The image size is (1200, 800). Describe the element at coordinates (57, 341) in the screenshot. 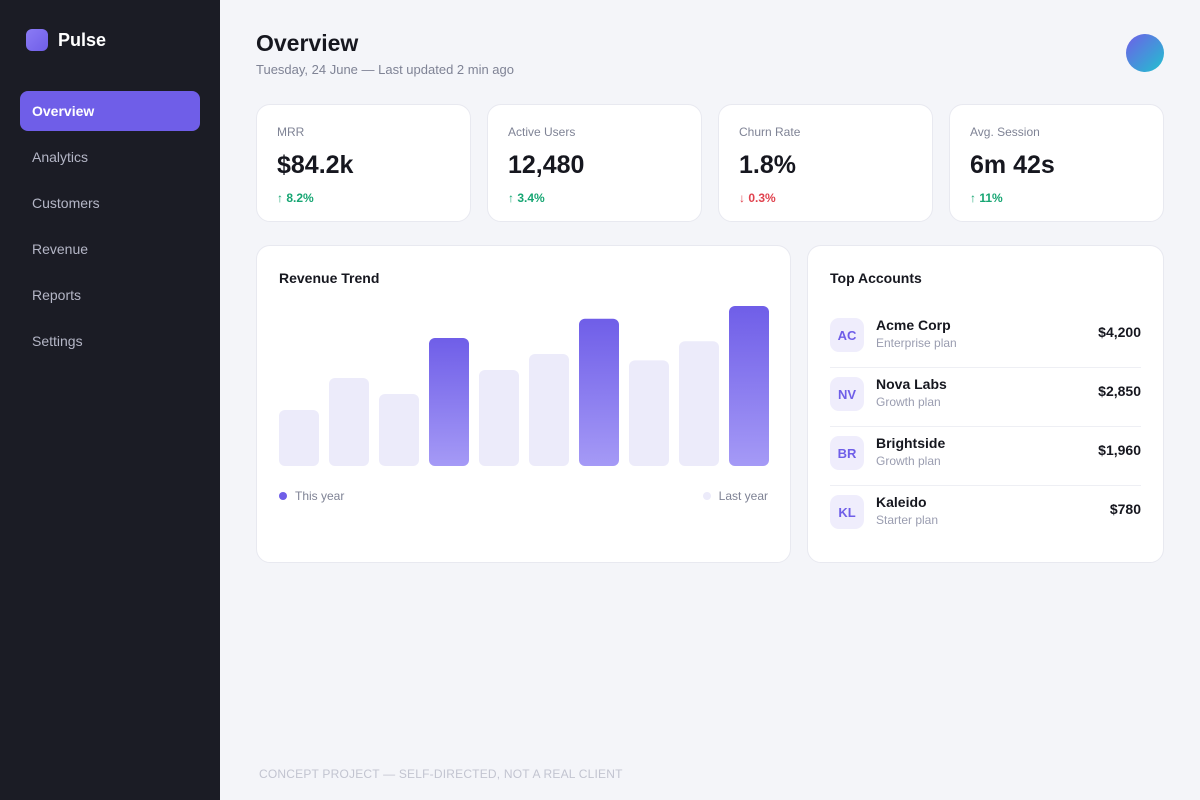

I see `sidebar-item-settings: Settings` at that location.